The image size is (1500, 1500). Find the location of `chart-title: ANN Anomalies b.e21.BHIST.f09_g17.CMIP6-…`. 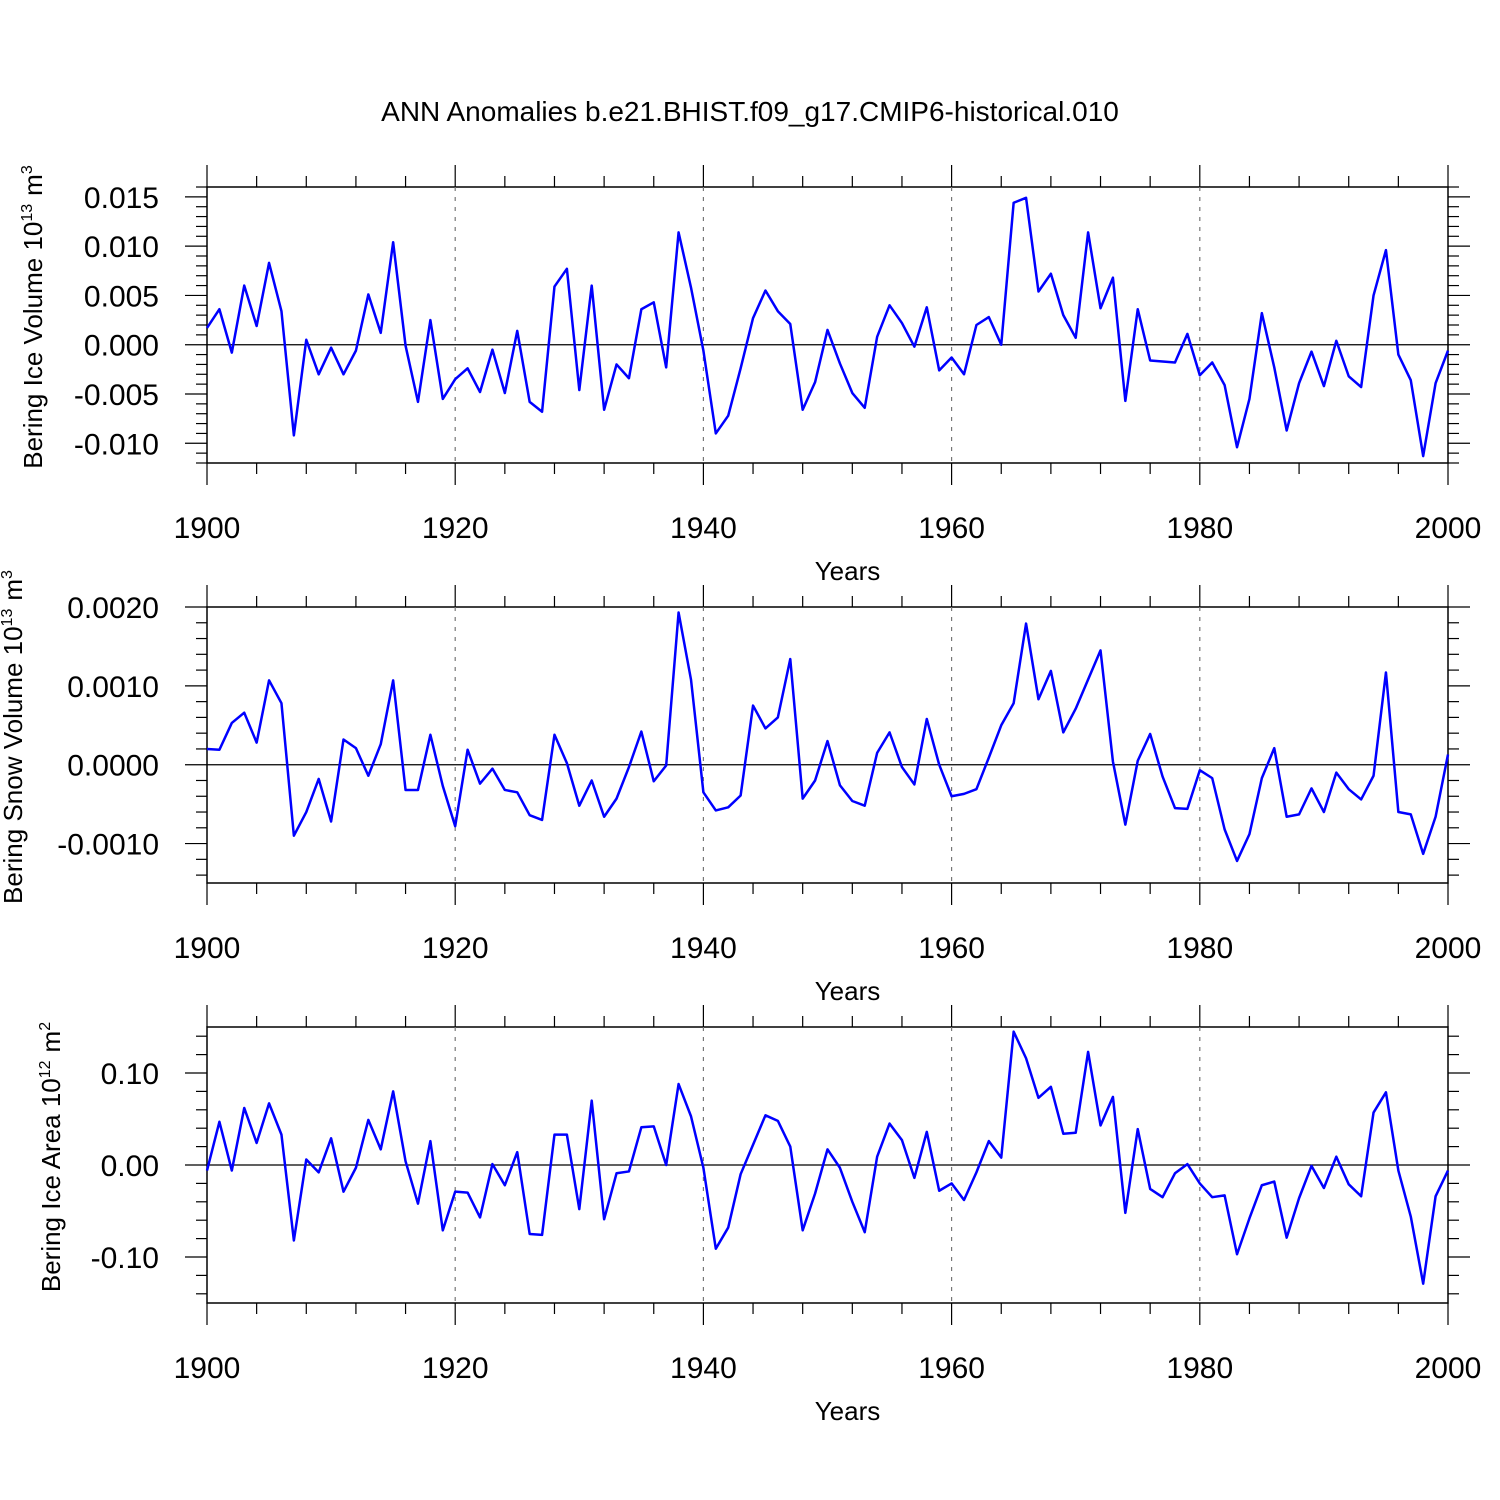

chart-title: ANN Anomalies b.e21.BHIST.f09_g17.CMIP6-… is located at coordinates (750, 111).